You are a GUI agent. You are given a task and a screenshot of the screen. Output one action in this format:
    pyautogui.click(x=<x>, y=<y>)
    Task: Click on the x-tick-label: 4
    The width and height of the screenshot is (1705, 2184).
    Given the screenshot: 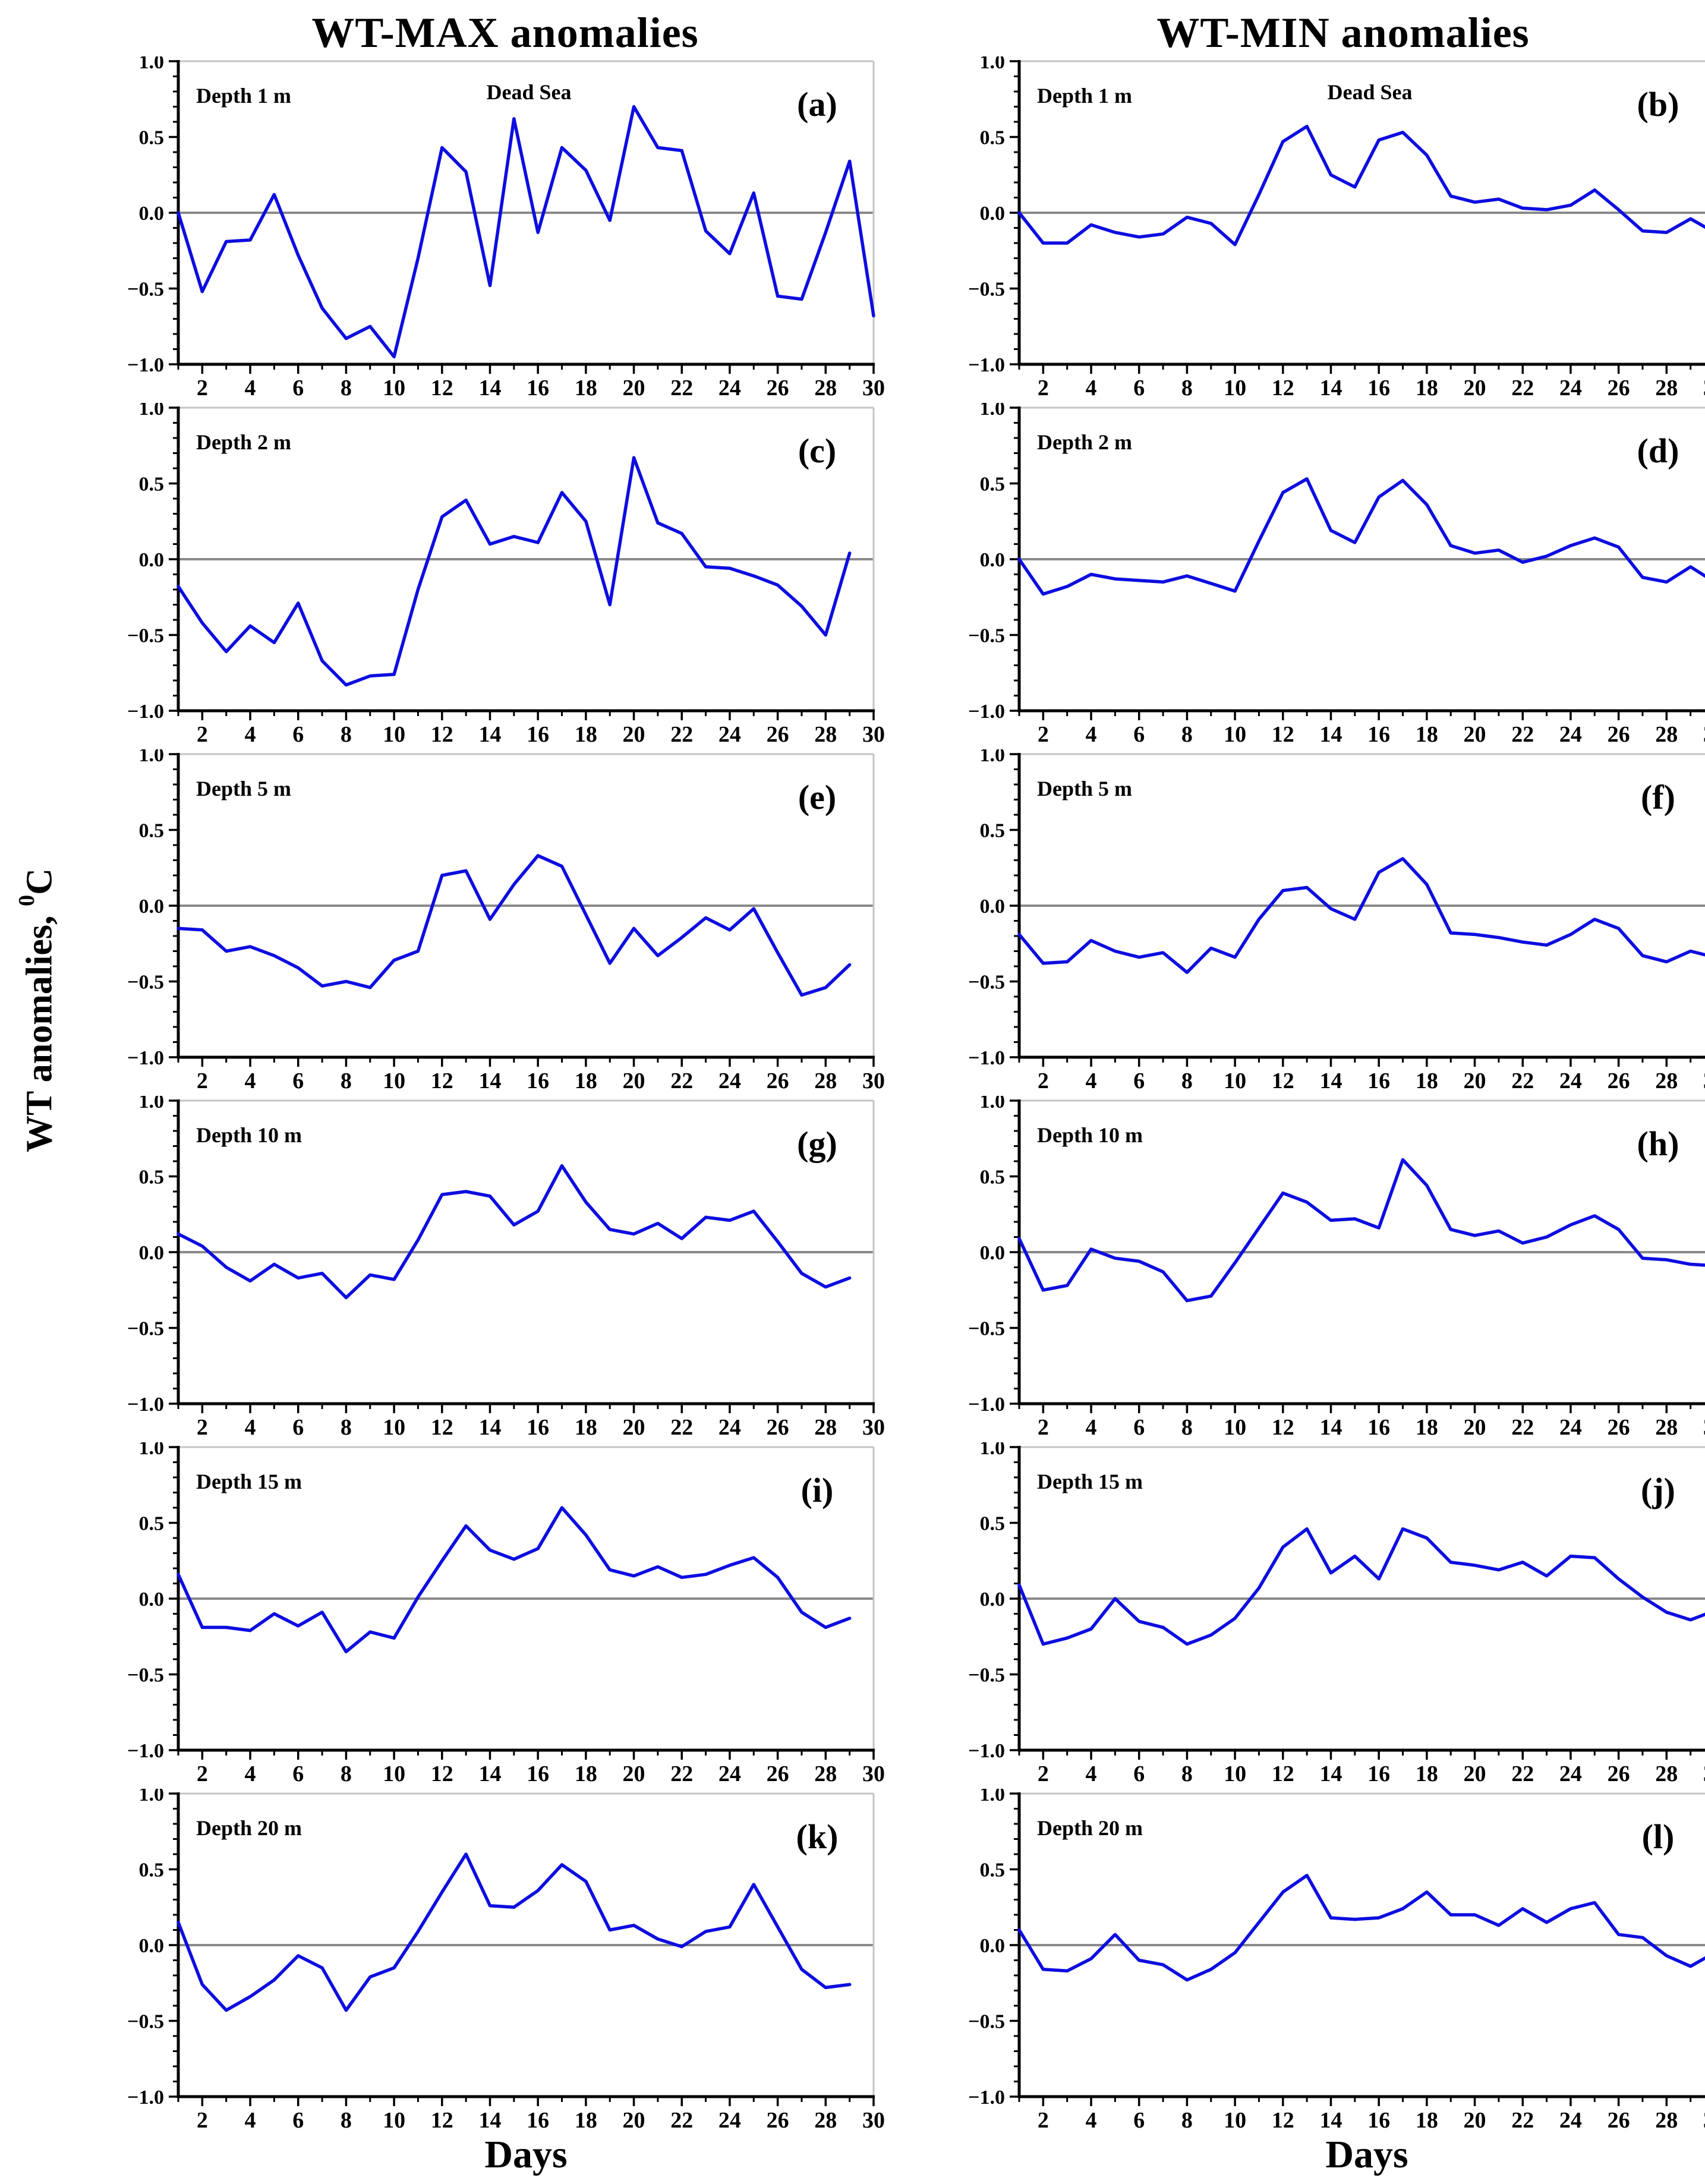 What is the action you would take?
    pyautogui.click(x=1091, y=734)
    